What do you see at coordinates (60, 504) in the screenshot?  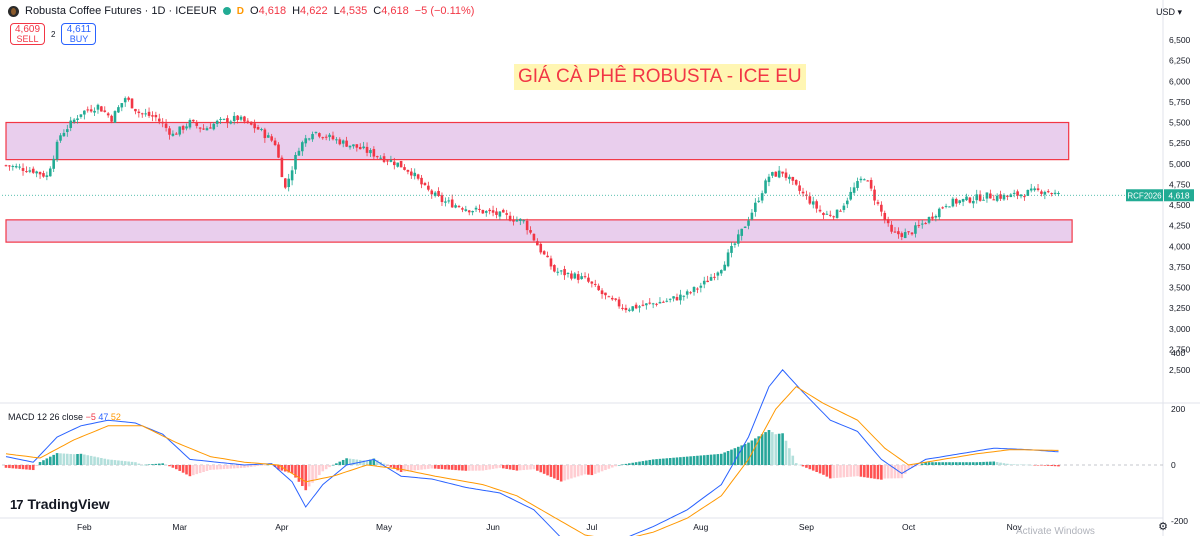 I see `tradingview-logo: 17 TradingView` at bounding box center [60, 504].